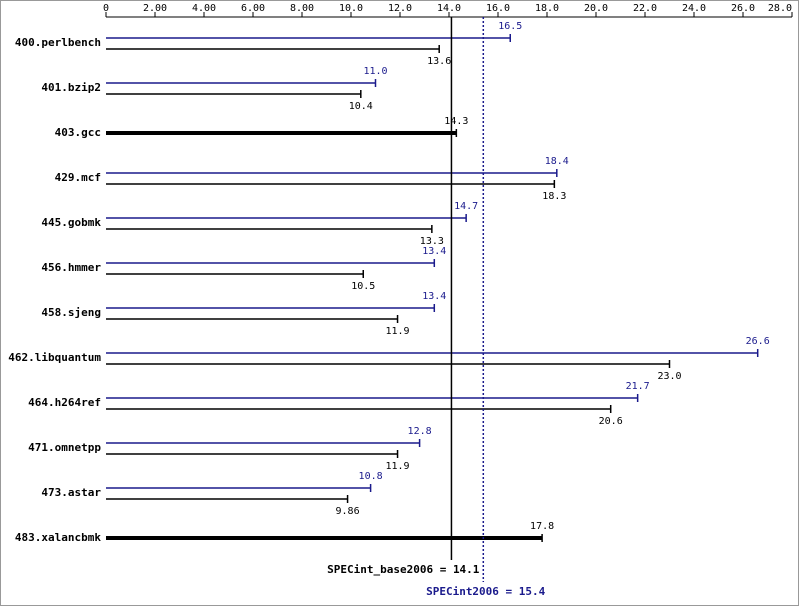 This screenshot has height=606, width=799. I want to click on benchmark-label: 464.h264ref, so click(64, 402).